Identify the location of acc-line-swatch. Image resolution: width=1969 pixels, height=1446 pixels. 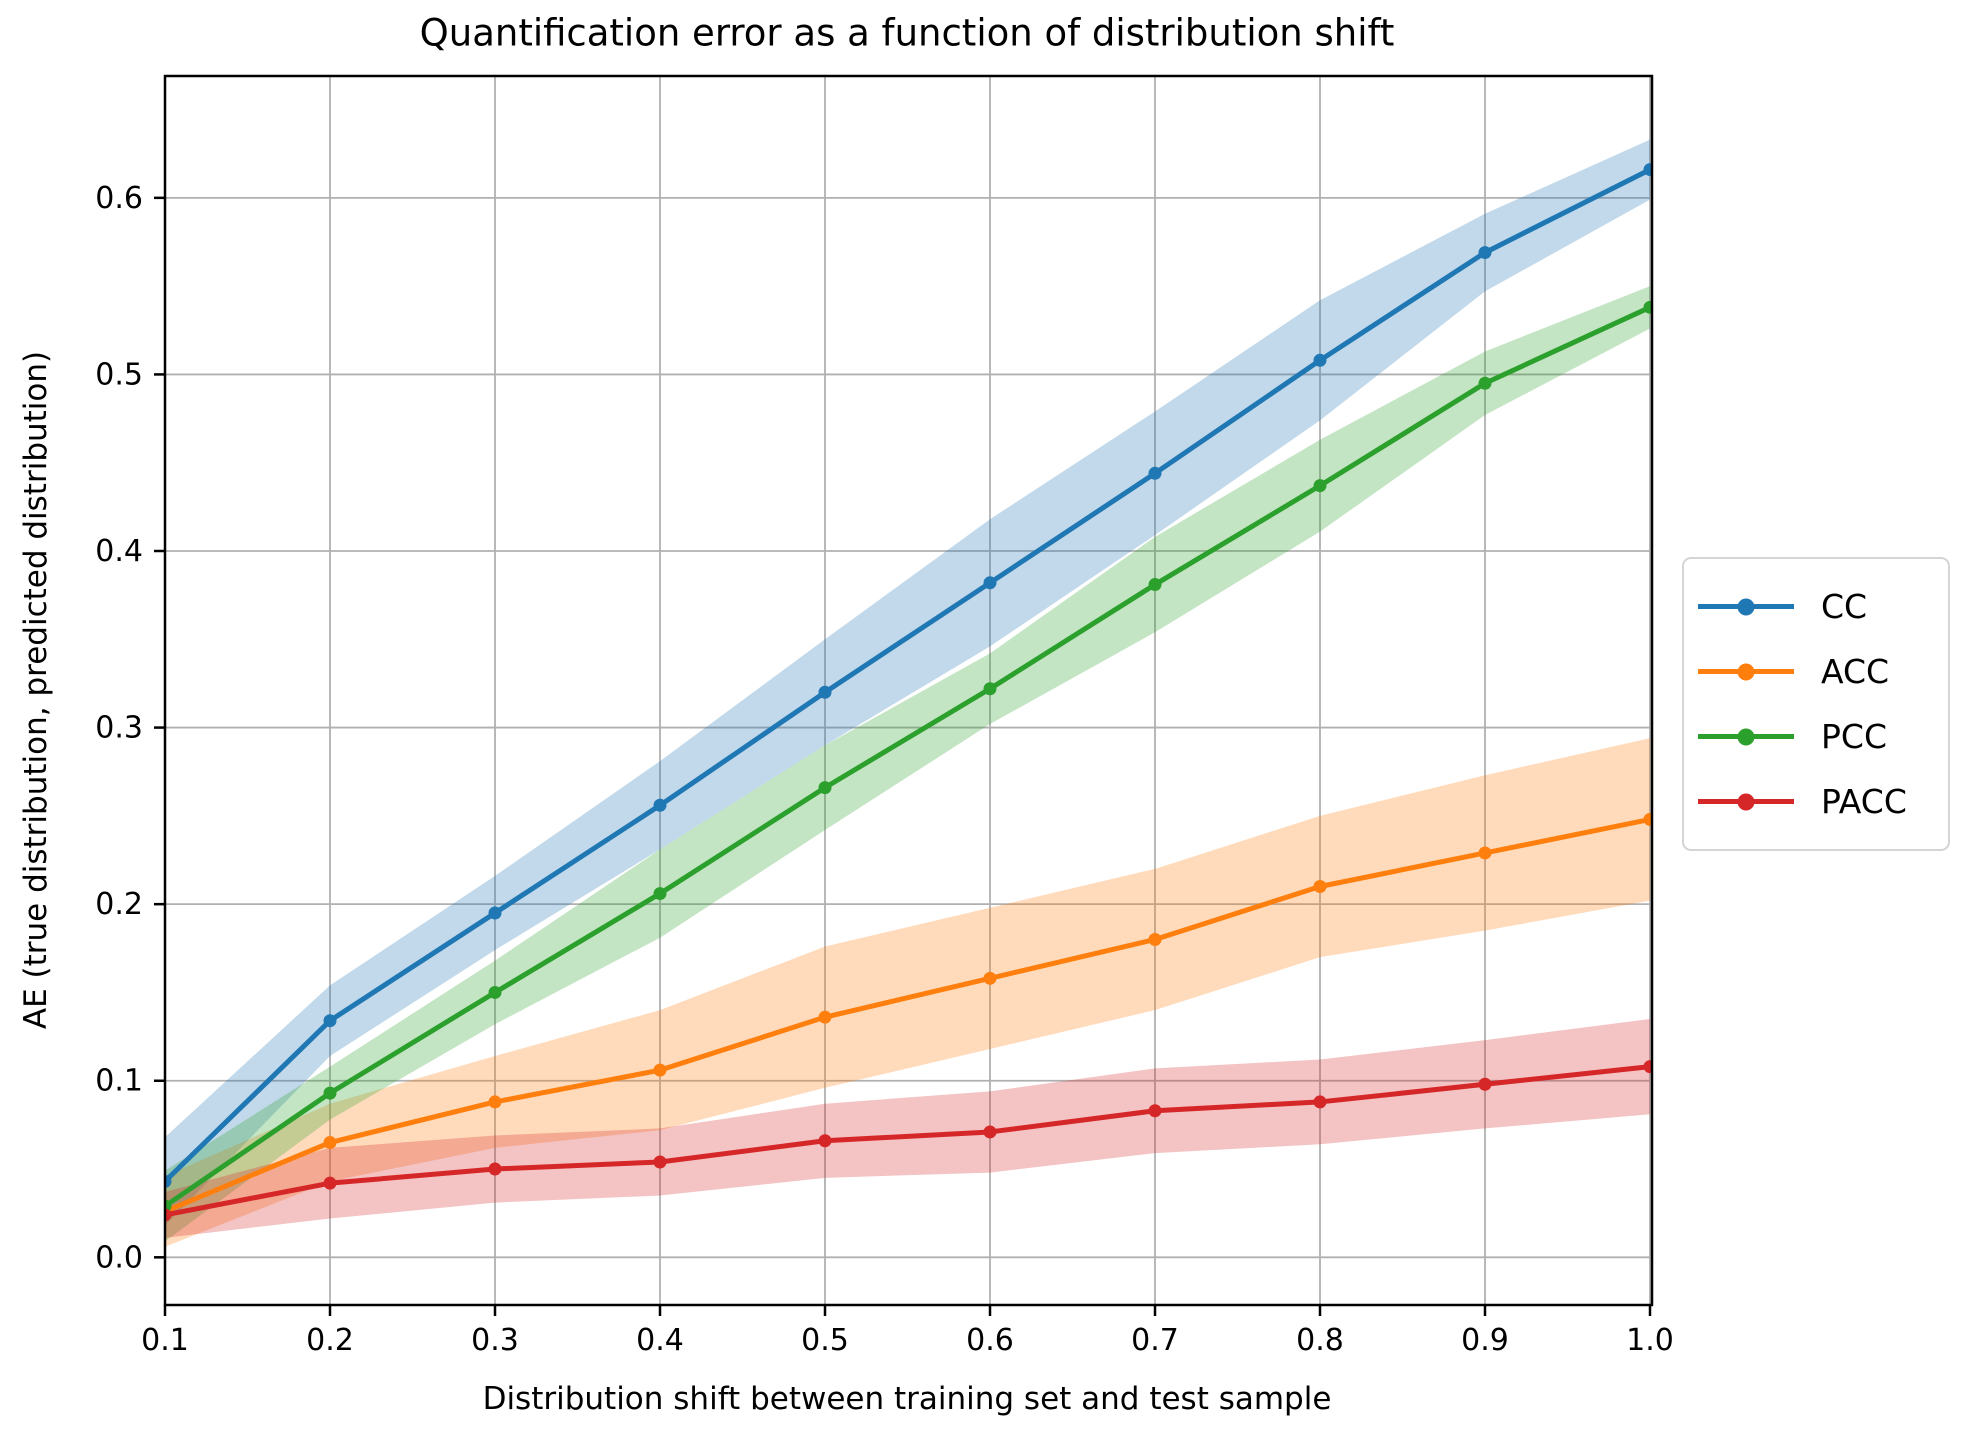
(1746, 671).